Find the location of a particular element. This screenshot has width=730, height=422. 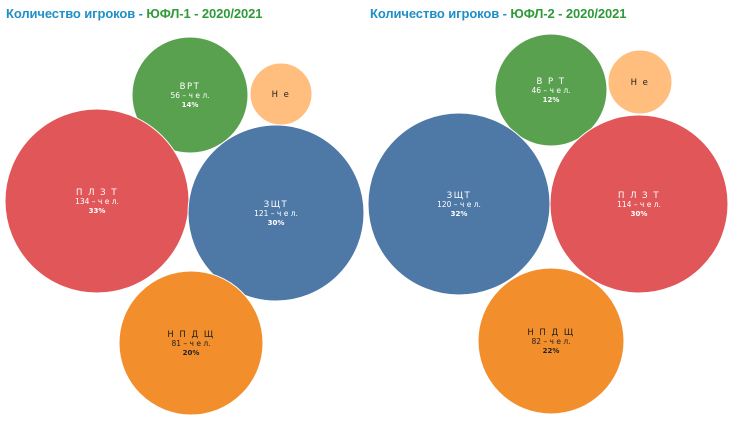

bubble-label-count: 134 – ч е л. is located at coordinates (97, 201).